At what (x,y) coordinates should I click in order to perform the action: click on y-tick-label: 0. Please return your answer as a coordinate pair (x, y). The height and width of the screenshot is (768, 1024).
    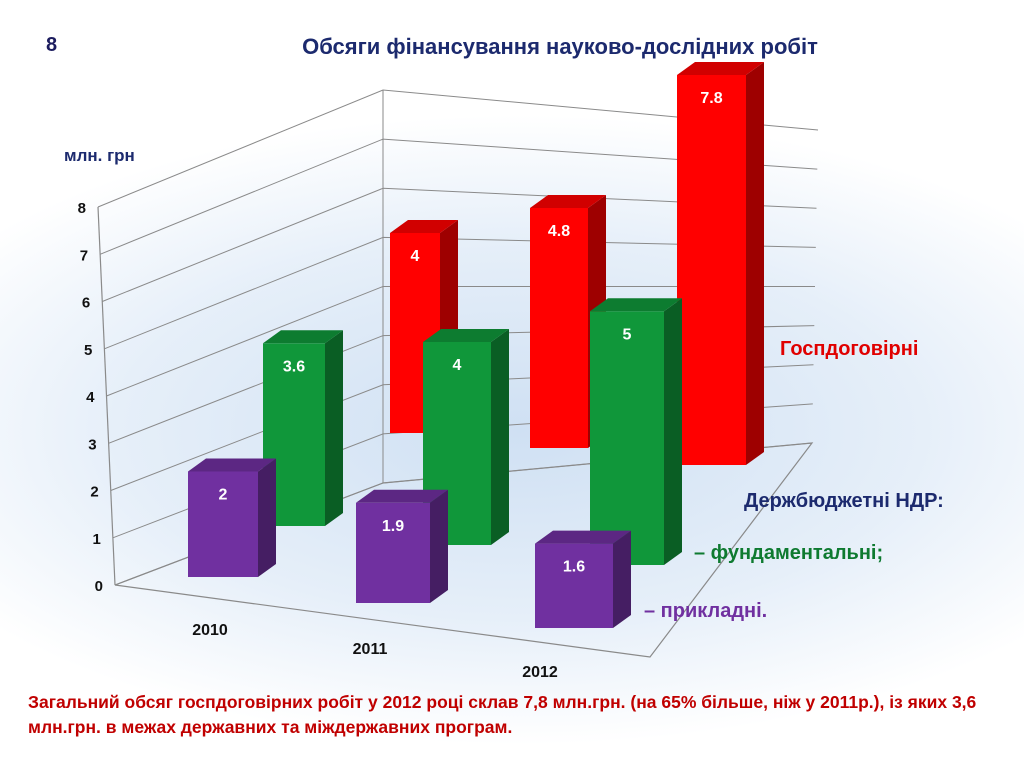
    Looking at the image, I should click on (99, 586).